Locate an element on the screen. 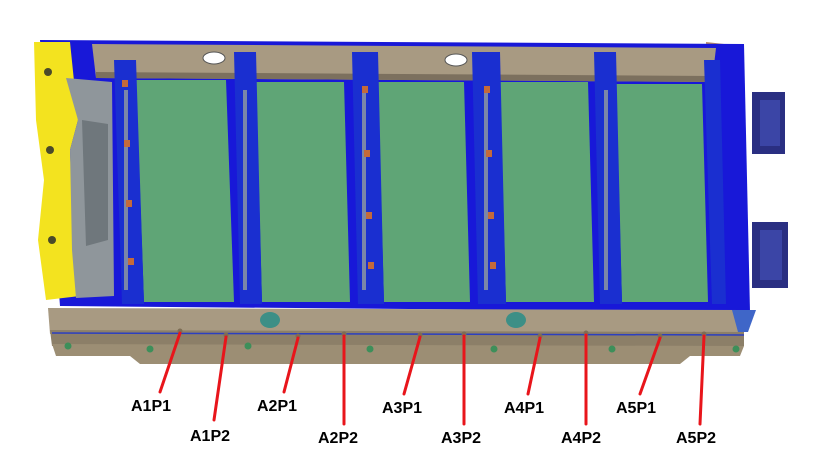 This screenshot has height=470, width=814. label-a2p1: A2P1 is located at coordinates (277, 406).